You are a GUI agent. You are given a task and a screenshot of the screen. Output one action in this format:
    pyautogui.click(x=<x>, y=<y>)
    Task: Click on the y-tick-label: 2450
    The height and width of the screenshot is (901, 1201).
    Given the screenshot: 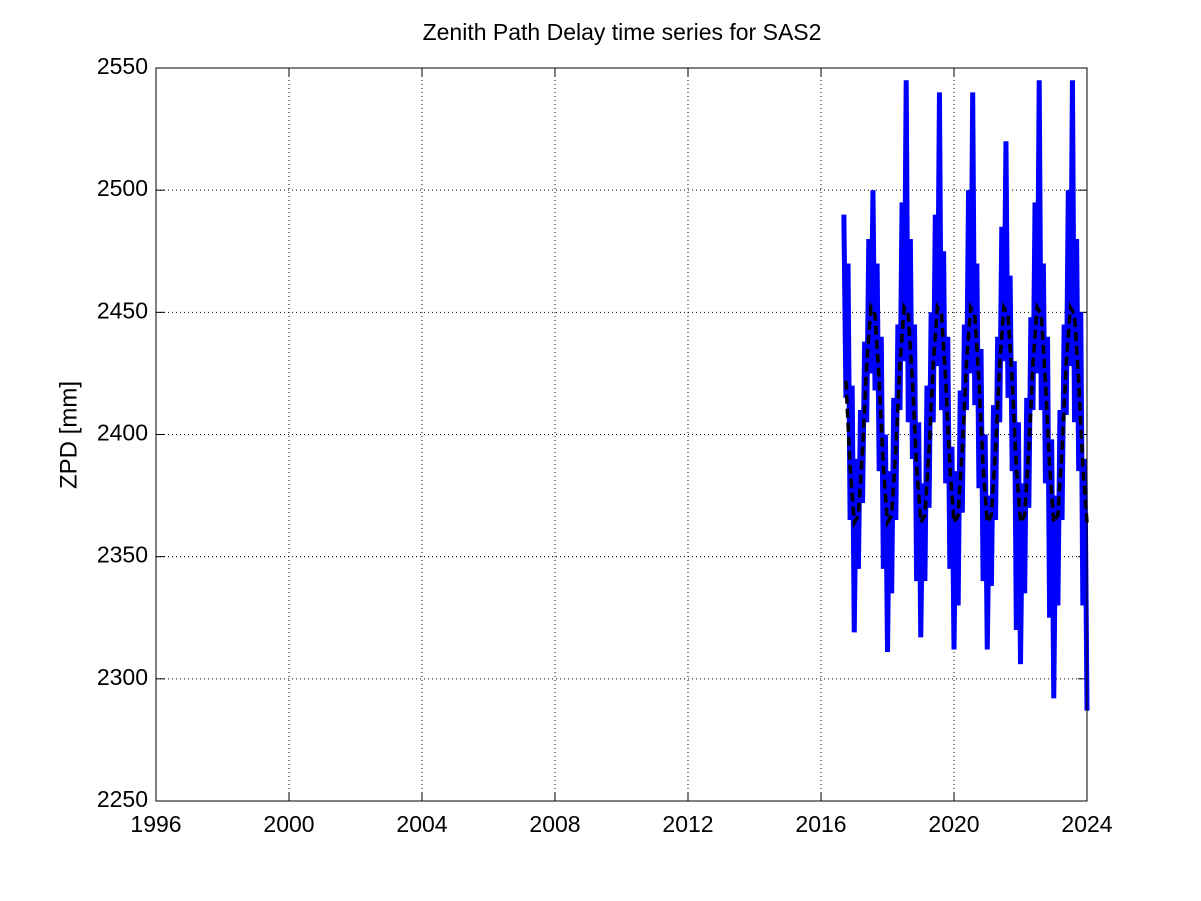 What is the action you would take?
    pyautogui.click(x=122, y=310)
    